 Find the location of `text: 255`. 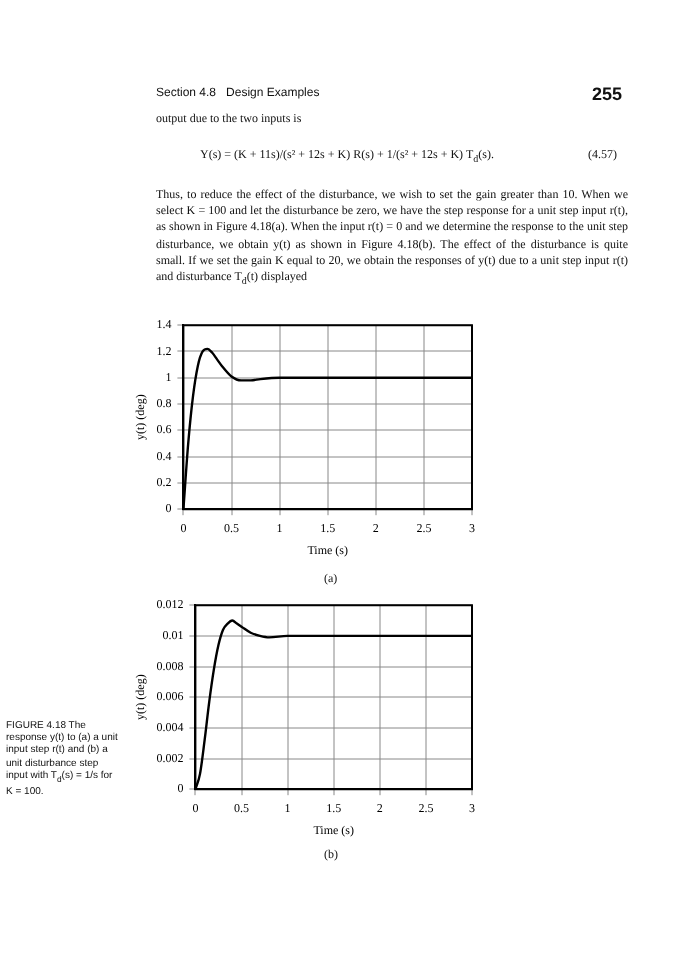

text: 255 is located at coordinates (607, 94).